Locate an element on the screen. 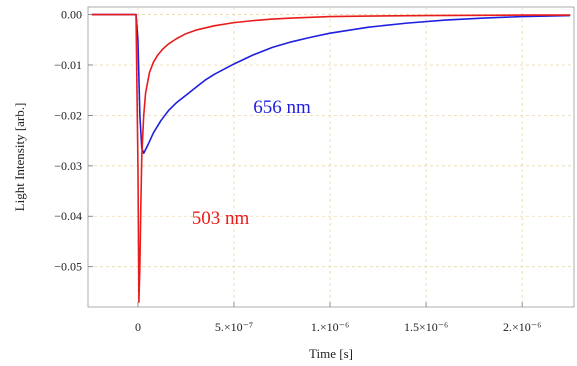 The height and width of the screenshot is (366, 577). y-tick-label: −0.04 is located at coordinates (68, 216).